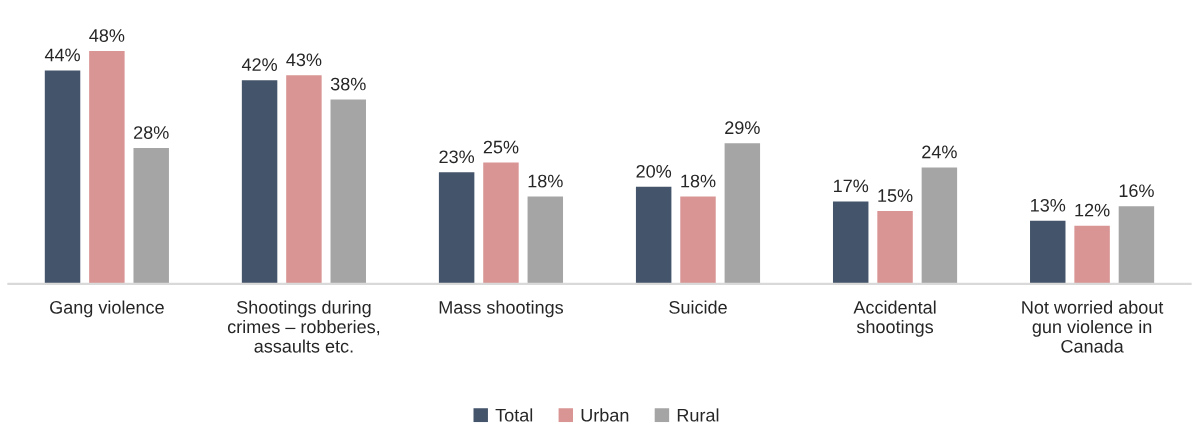 The height and width of the screenshot is (436, 1193). I want to click on data-label: 12%, so click(1092, 210).